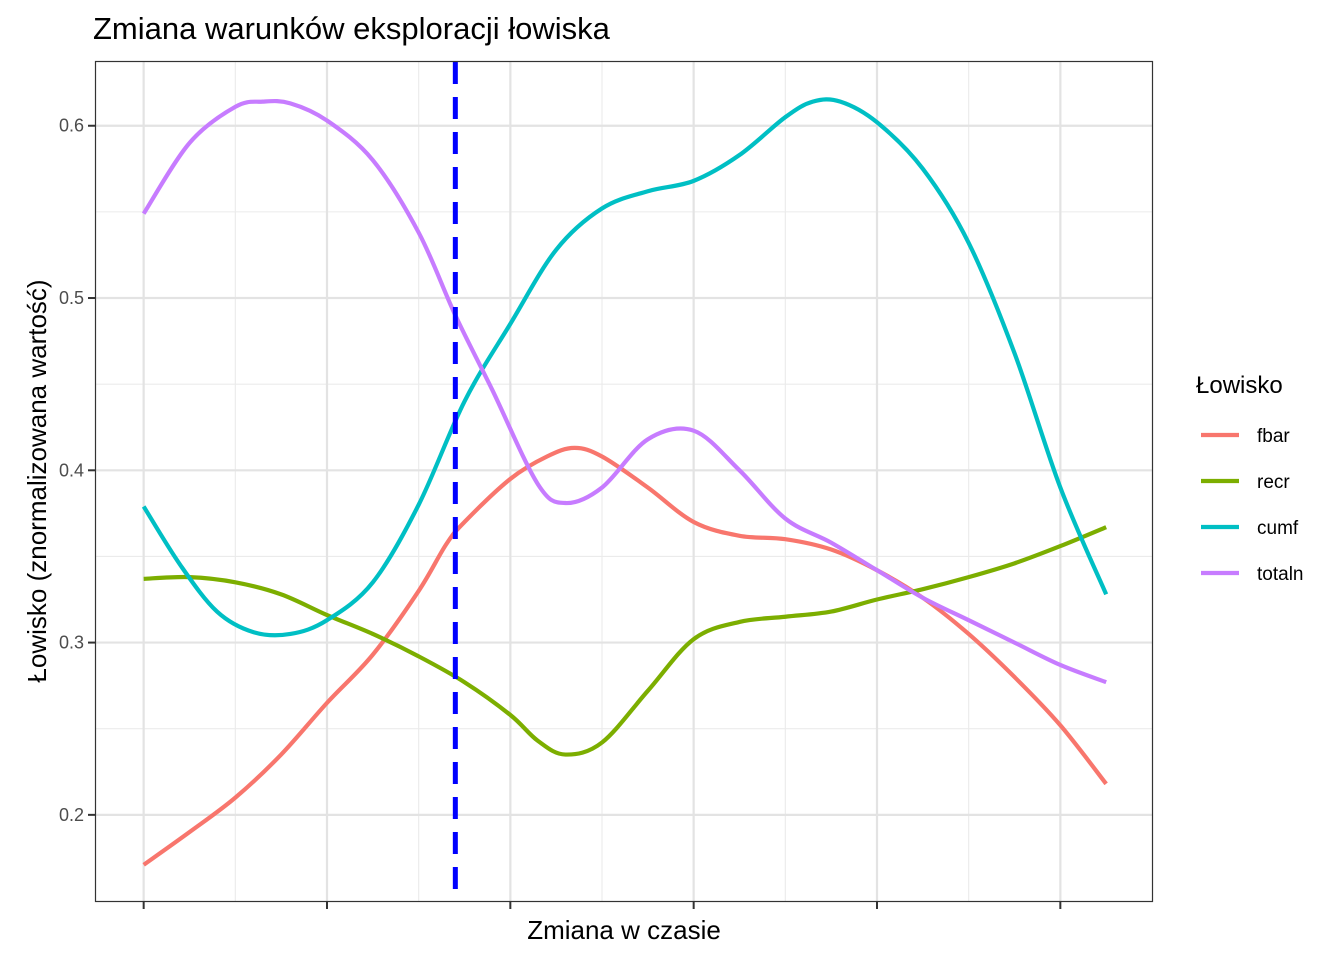  I want to click on legend-label-recr: recr, so click(1273, 482).